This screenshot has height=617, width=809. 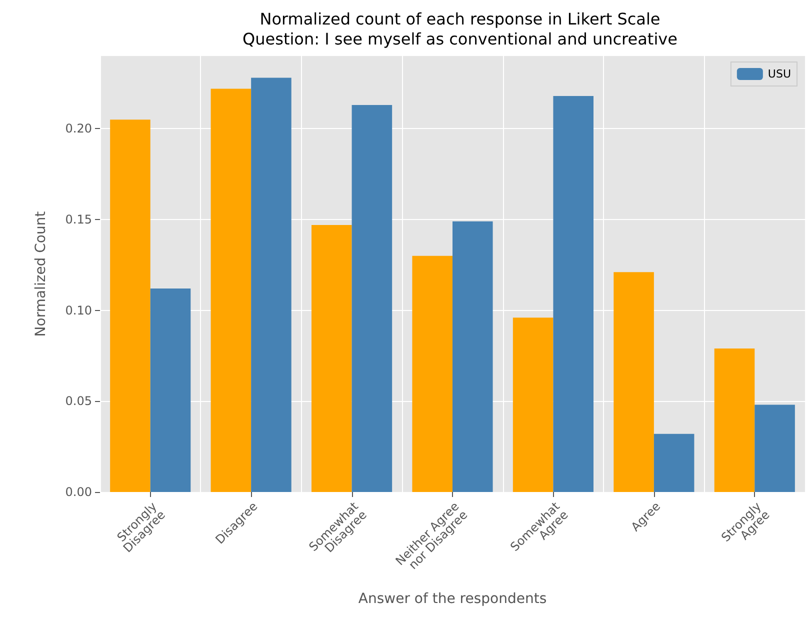 What do you see at coordinates (78, 310) in the screenshot?
I see `y-tick-label: 0.10` at bounding box center [78, 310].